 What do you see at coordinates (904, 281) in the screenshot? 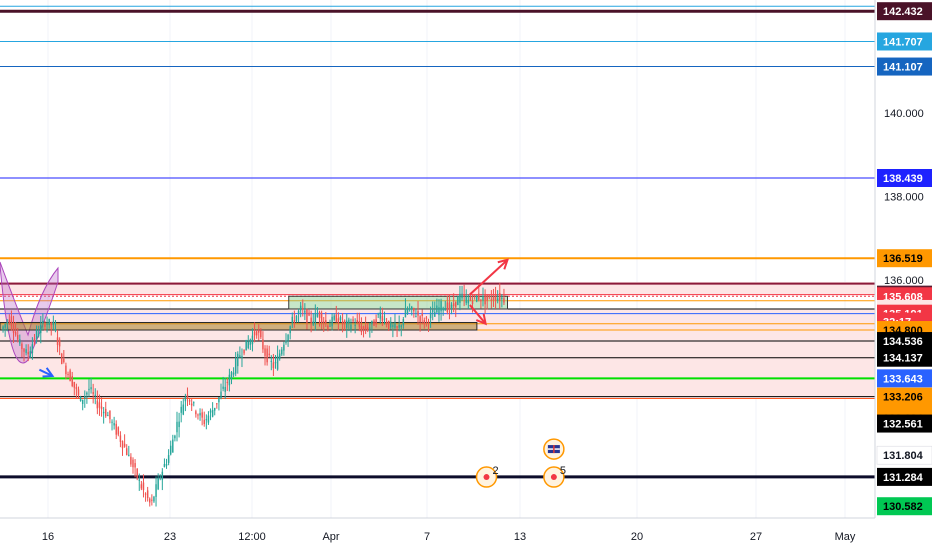
I see `y-tick-label: 136.000` at bounding box center [904, 281].